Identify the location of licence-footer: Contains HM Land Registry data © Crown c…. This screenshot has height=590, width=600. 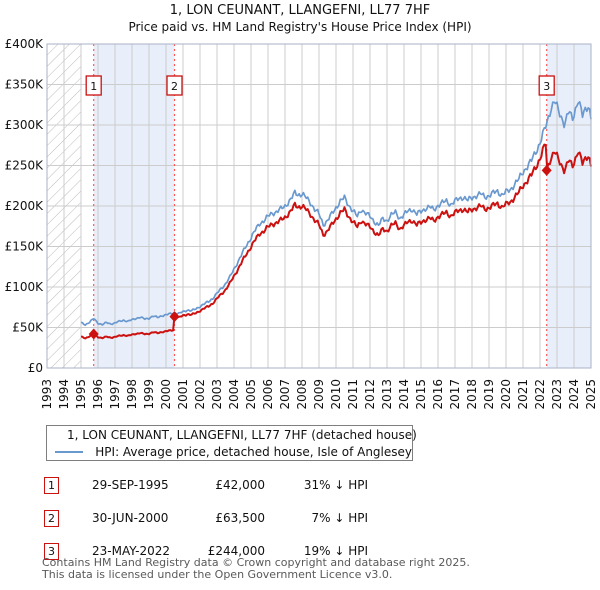
(312, 569).